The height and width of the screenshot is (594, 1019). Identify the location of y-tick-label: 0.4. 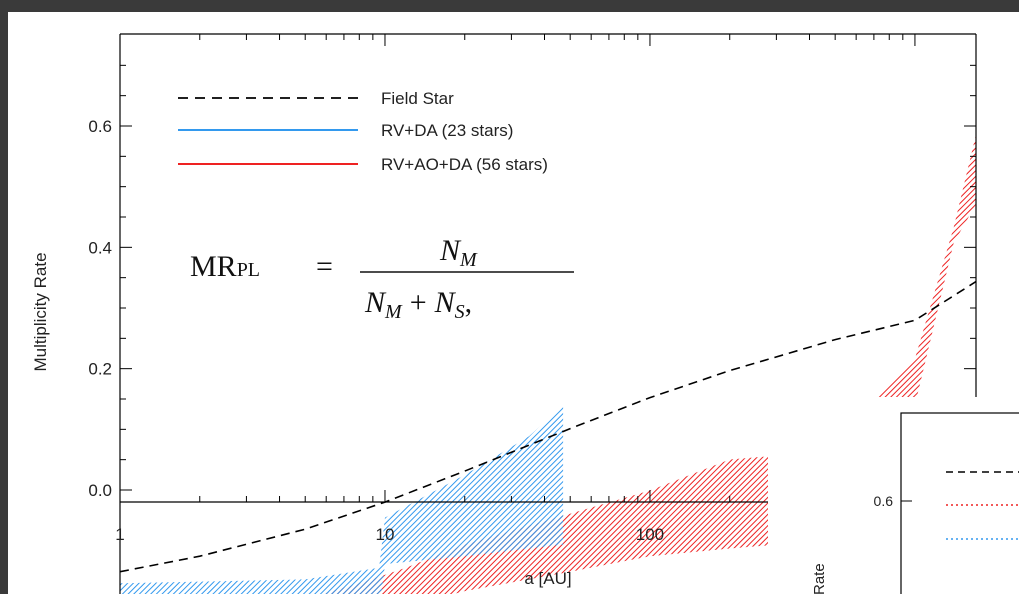
(100, 247).